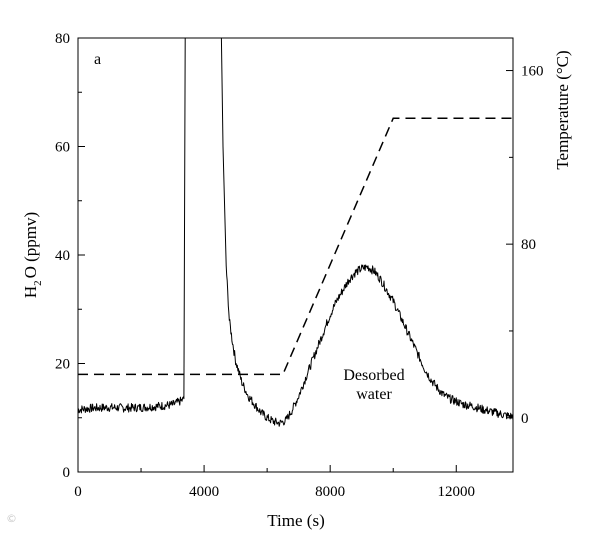 The image size is (612, 534). What do you see at coordinates (532, 72) in the screenshot?
I see `y2-tick-label: 160` at bounding box center [532, 72].